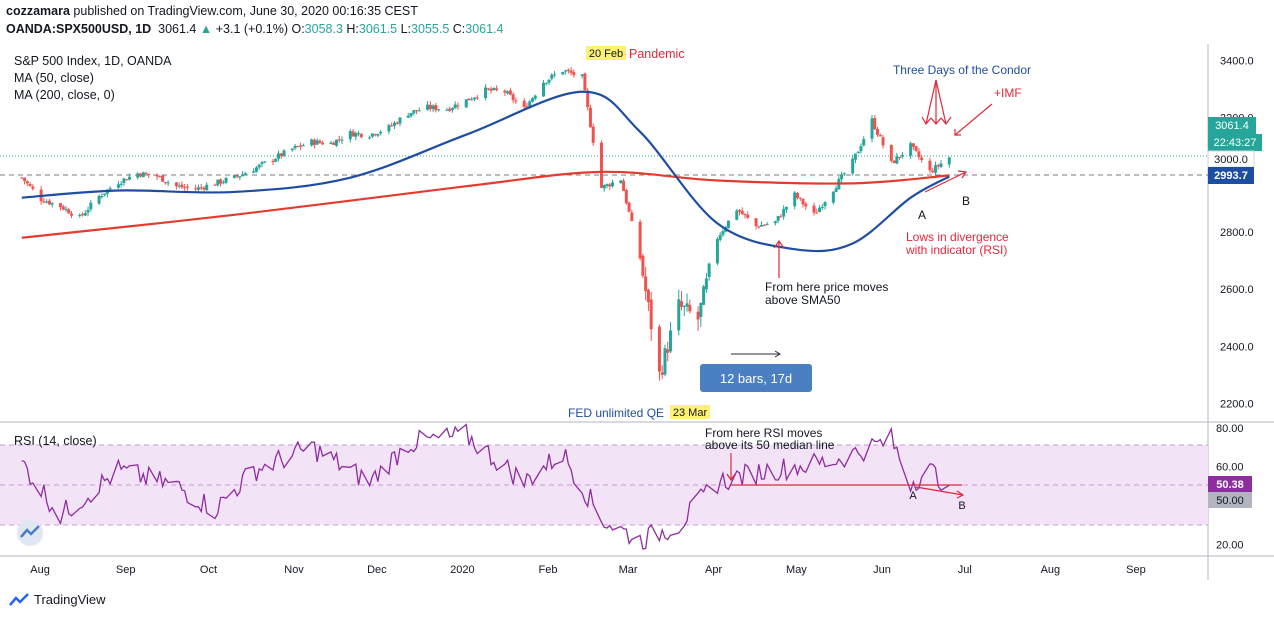 The height and width of the screenshot is (618, 1274). I want to click on pandemic-date: 20 Feb, so click(606, 54).